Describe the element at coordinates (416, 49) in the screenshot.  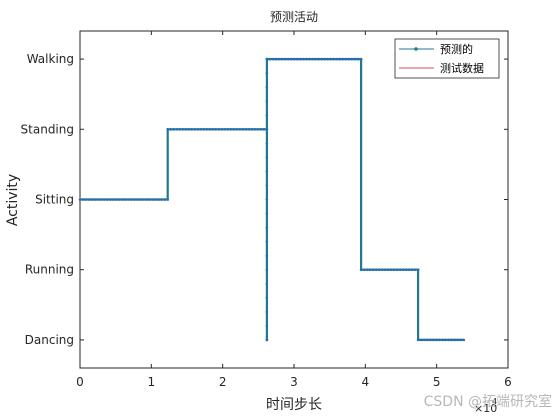
I see `legend-marker-predicted` at that location.